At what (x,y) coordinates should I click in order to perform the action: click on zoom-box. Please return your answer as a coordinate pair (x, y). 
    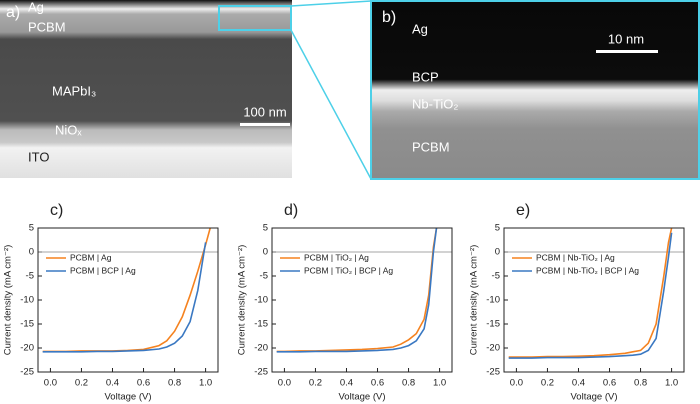
    Looking at the image, I should click on (255, 18).